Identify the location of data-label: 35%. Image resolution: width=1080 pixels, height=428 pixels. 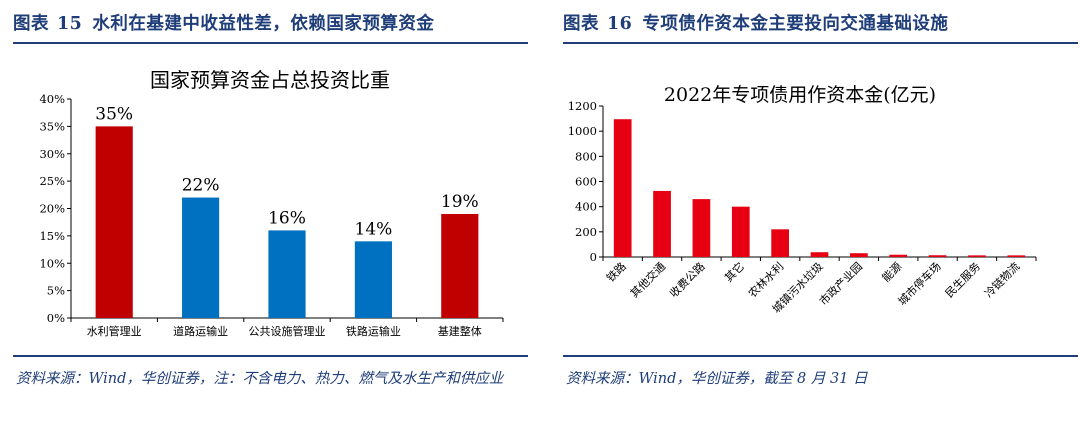
(114, 114).